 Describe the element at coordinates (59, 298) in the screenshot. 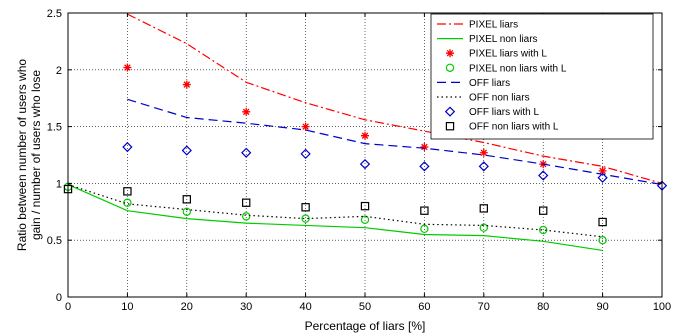

I see `y-tick-label: 0` at that location.